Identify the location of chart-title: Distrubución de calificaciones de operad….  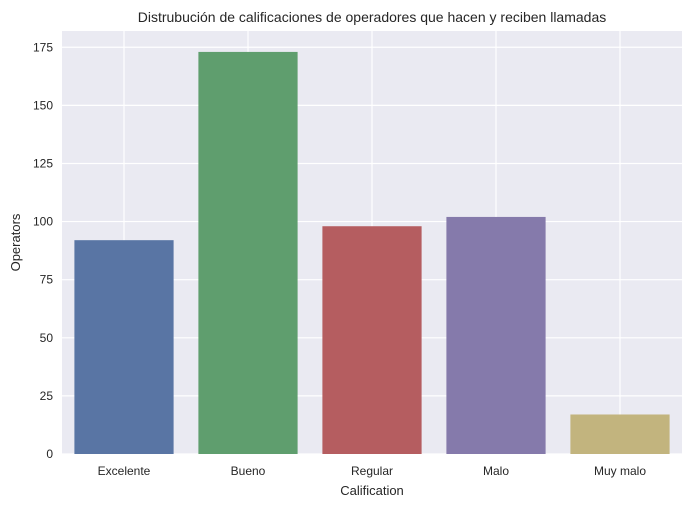
(372, 17).